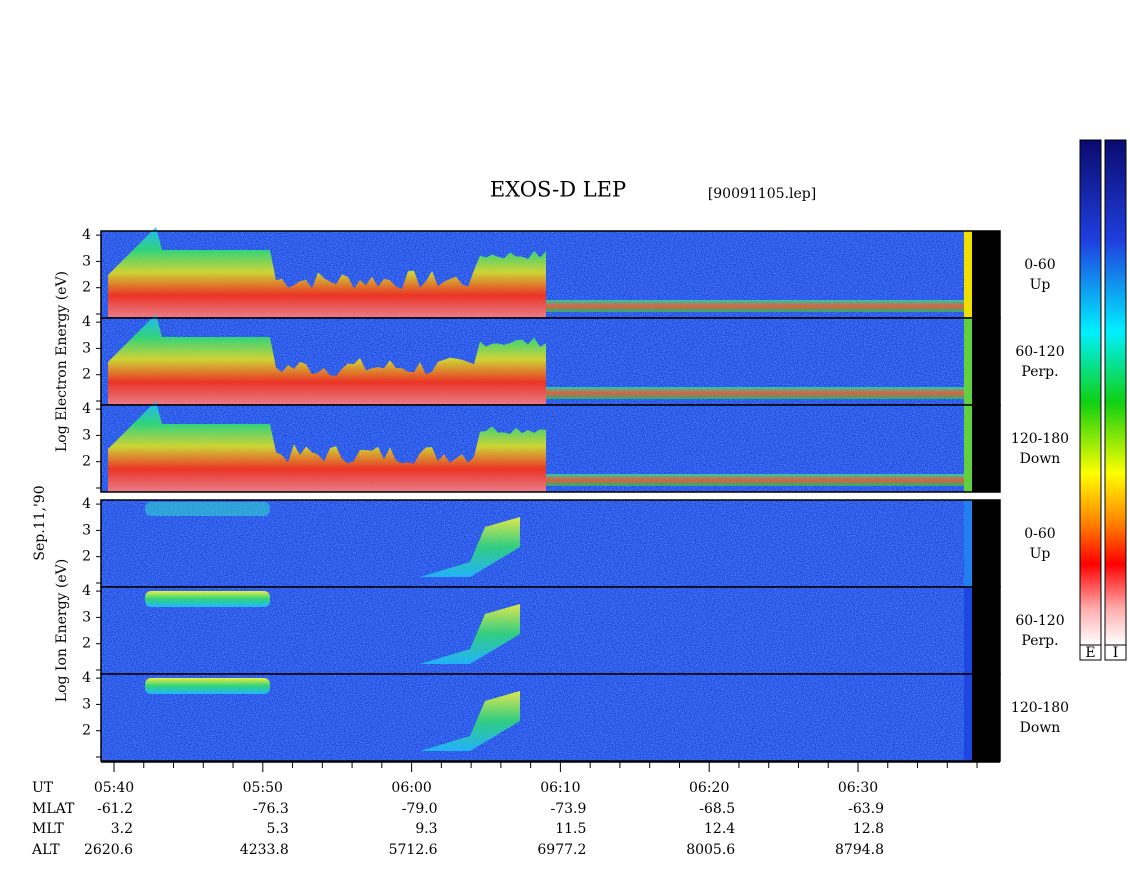 The width and height of the screenshot is (1130, 875). What do you see at coordinates (263, 788) in the screenshot?
I see `x-tick-label: 05:50` at bounding box center [263, 788].